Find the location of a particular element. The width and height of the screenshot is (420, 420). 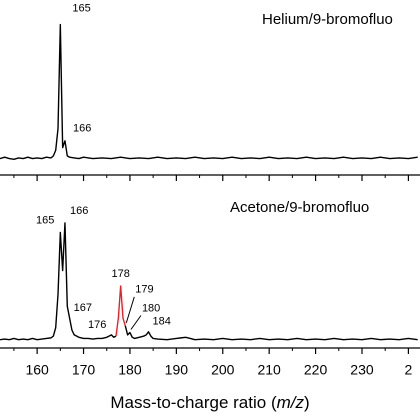

peak-label: 176 is located at coordinates (97, 325).